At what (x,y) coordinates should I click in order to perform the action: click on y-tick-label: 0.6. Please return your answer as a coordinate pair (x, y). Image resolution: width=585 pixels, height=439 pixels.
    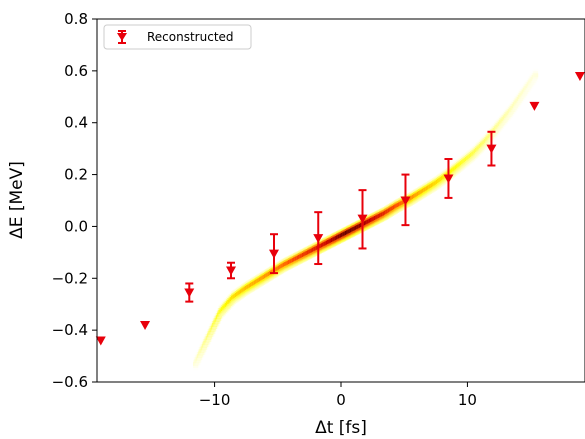
    Looking at the image, I should click on (76, 71).